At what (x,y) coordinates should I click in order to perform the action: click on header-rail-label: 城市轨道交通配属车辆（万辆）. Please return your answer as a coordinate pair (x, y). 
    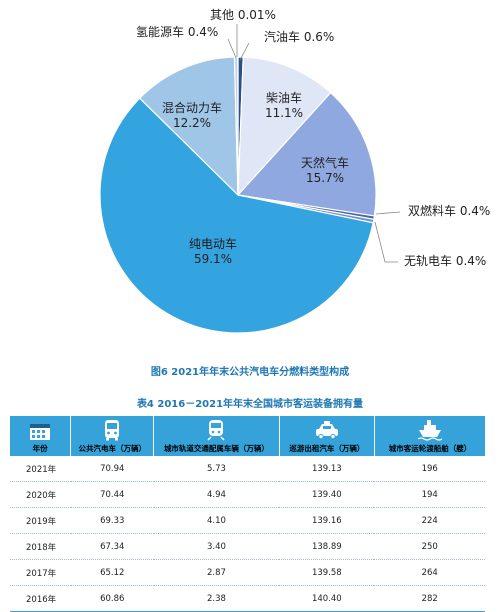
    Looking at the image, I should click on (216, 448).